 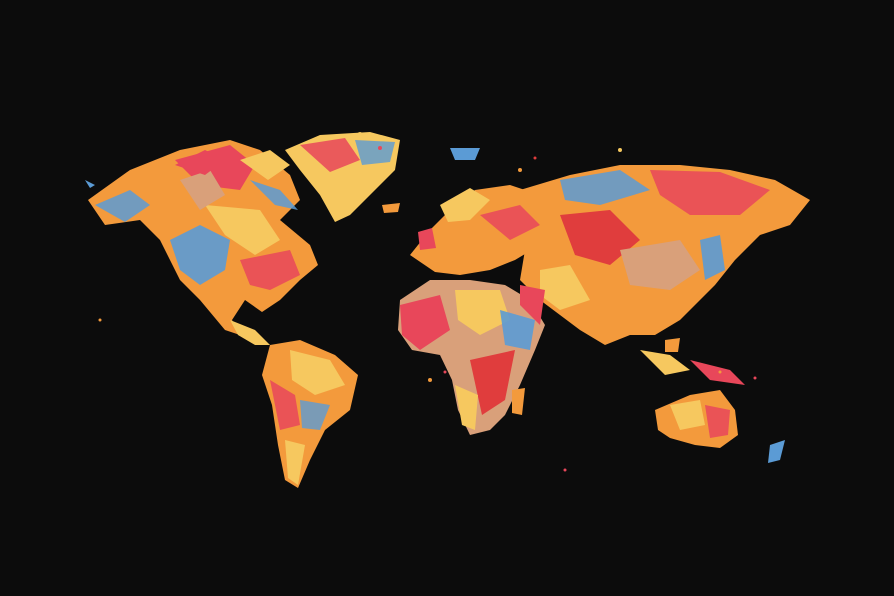 What do you see at coordinates (692, 361) in the screenshot?
I see `southeast-asia-islands` at bounding box center [692, 361].